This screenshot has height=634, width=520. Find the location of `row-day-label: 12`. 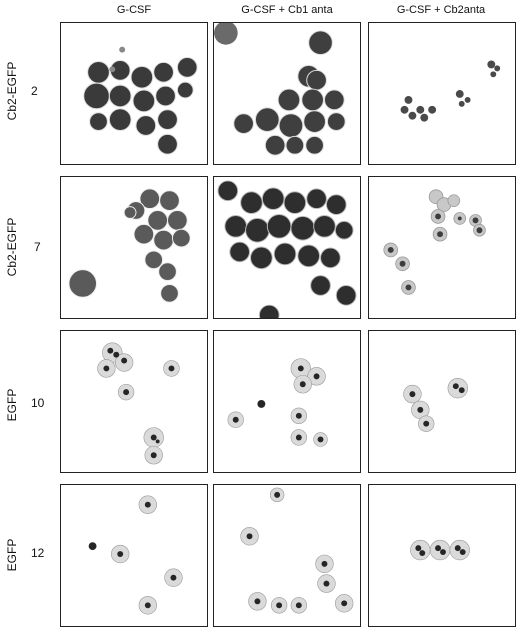

row-day-label: 12 is located at coordinates (38, 553).